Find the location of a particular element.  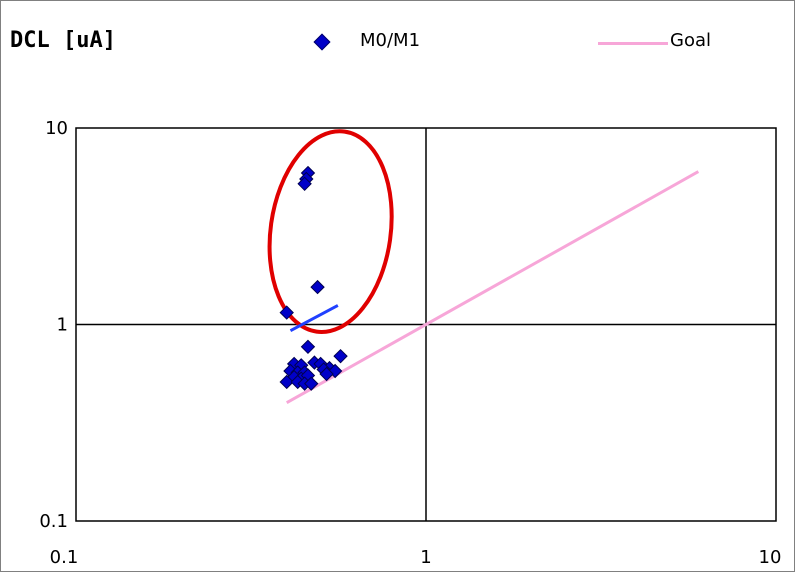

chart-title: DCL [uA] is located at coordinates (63, 40).